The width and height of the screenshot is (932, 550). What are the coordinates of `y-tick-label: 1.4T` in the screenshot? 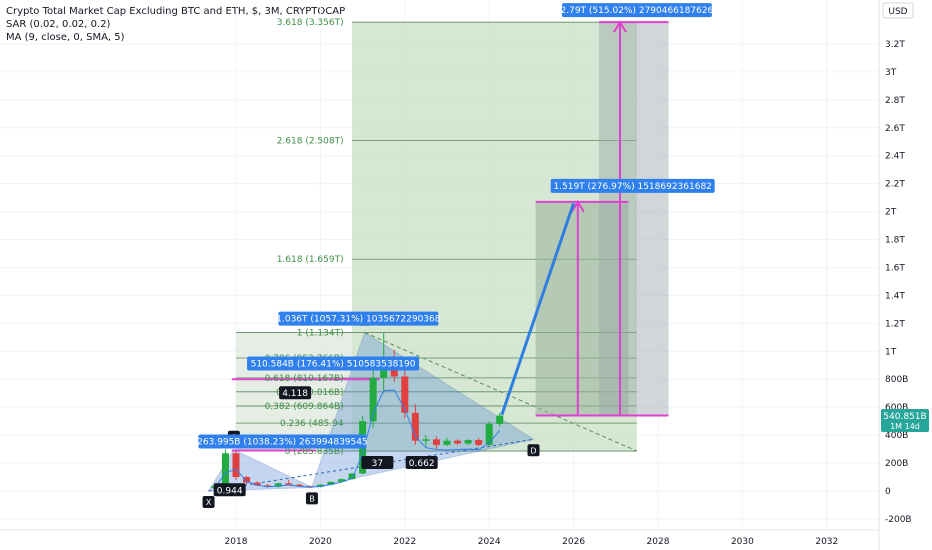 It's located at (895, 296).